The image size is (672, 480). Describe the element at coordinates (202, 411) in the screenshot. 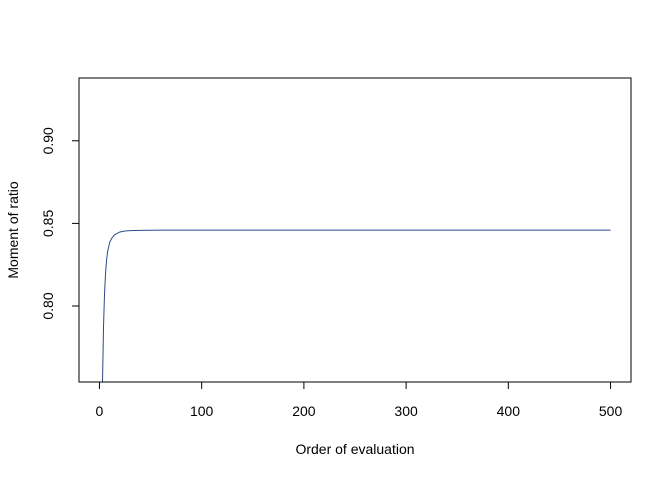

I see `x-tick-label: 100` at that location.